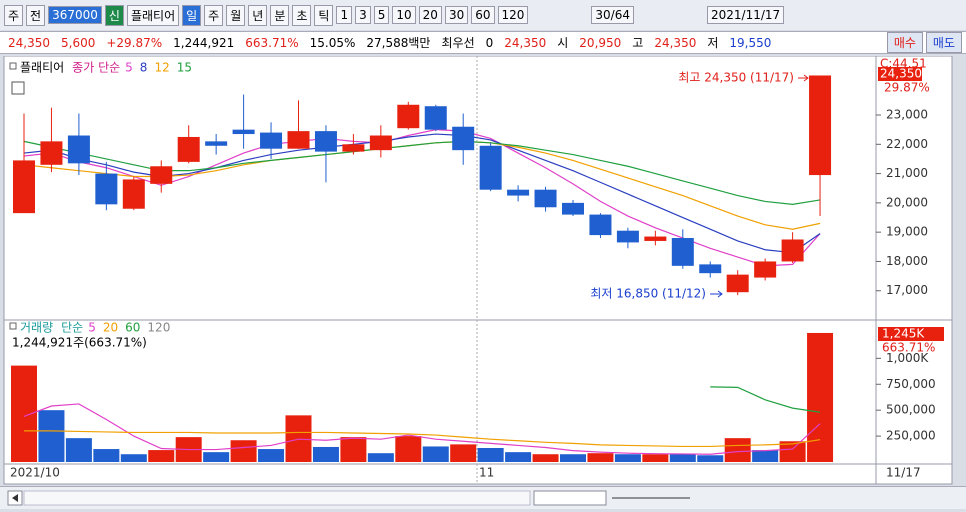 The image size is (966, 512). I want to click on toolbar-item: 전, so click(36, 15).